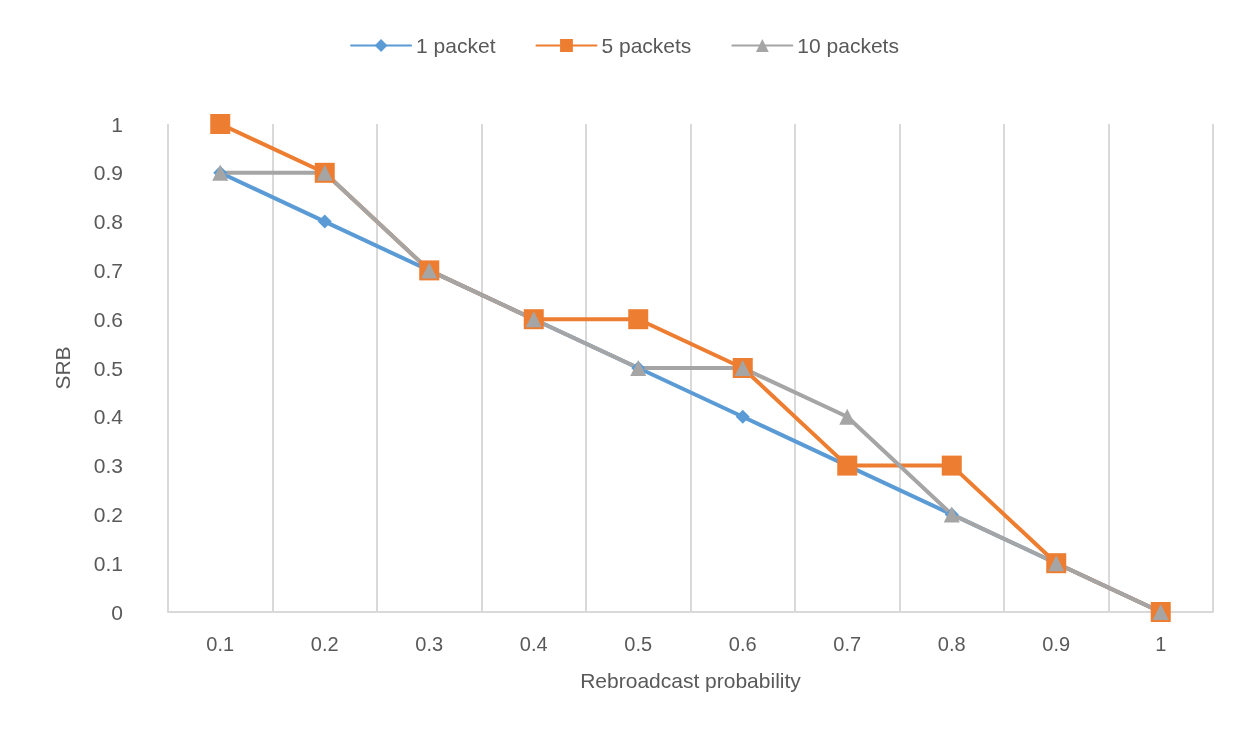  Describe the element at coordinates (533, 644) in the screenshot. I see `x-tick-label: 0.4` at that location.